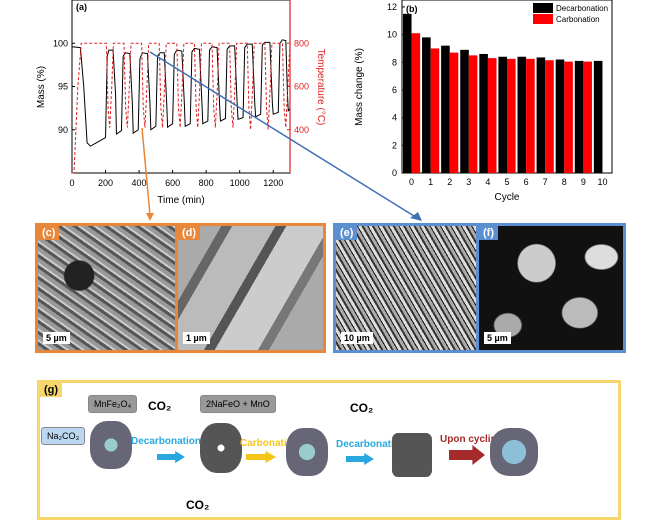 The width and height of the screenshot is (666, 527). What do you see at coordinates (362, 408) in the screenshot?
I see `co2-released-2: CO₂` at bounding box center [362, 408].